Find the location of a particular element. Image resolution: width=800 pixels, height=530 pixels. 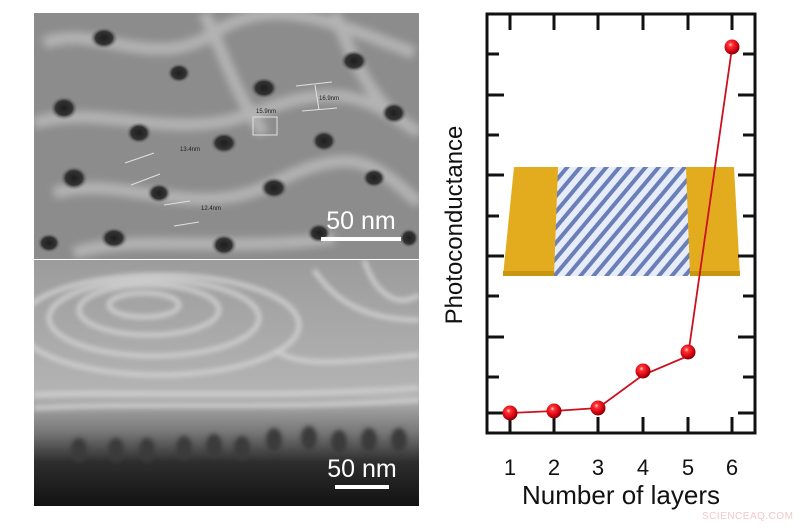

measurement-label: 13.4nm is located at coordinates (190, 150).